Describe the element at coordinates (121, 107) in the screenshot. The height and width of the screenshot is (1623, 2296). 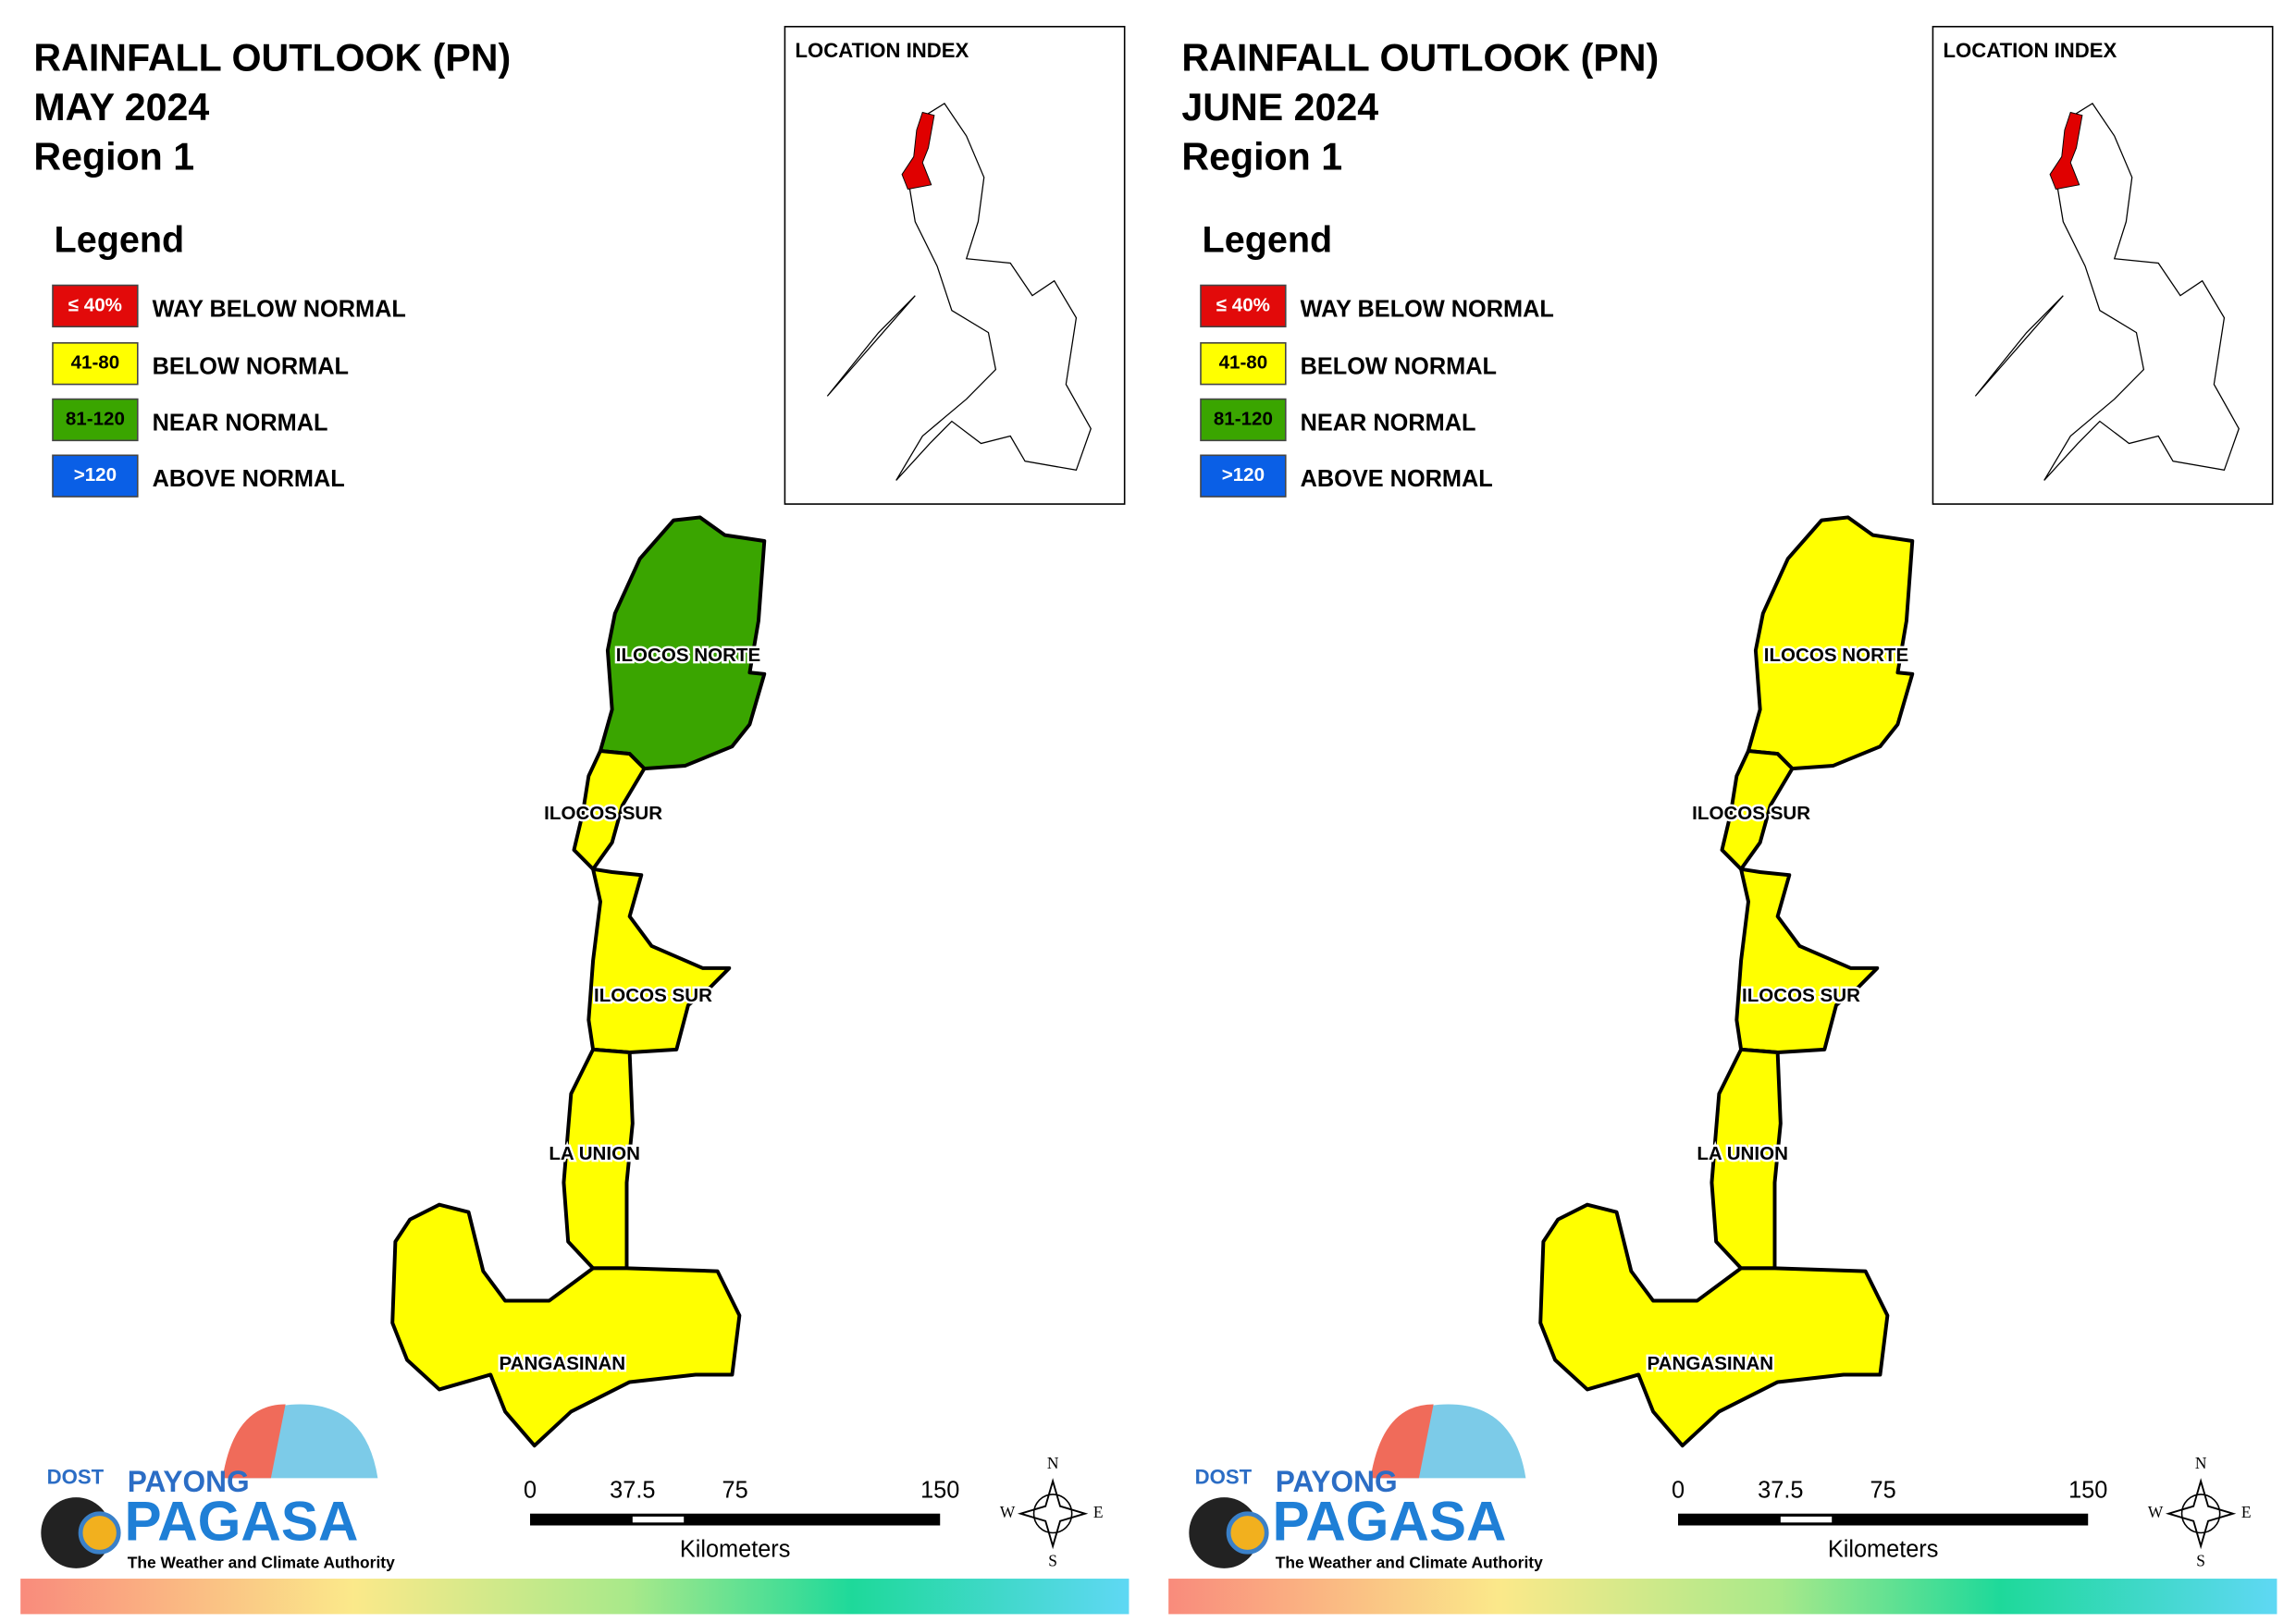
I see `title-line: MAY 2024` at that location.